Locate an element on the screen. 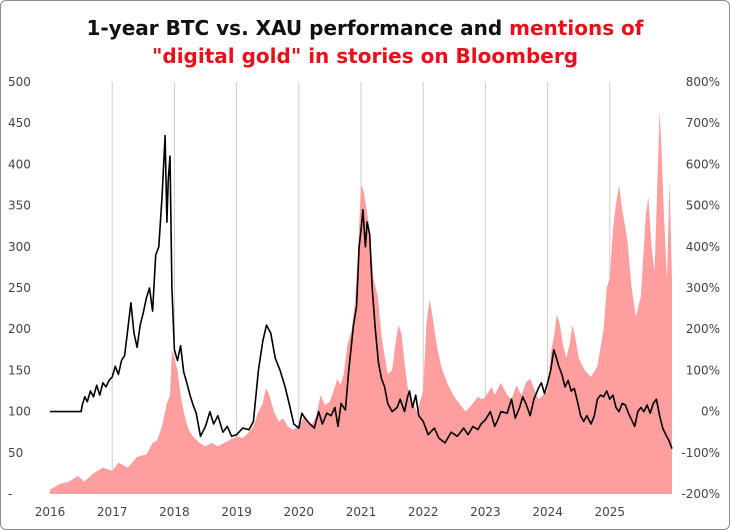 The height and width of the screenshot is (530, 730). left-tick-label: 500 is located at coordinates (19, 82).